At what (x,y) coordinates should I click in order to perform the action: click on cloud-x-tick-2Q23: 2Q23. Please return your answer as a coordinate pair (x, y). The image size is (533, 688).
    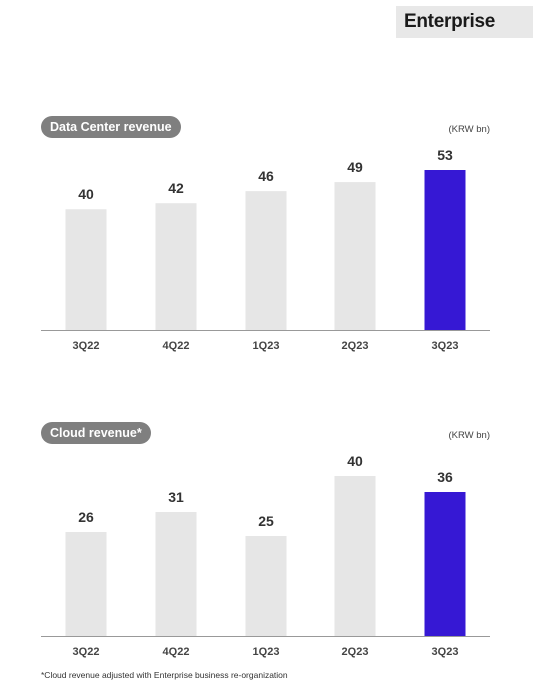
    Looking at the image, I should click on (355, 652).